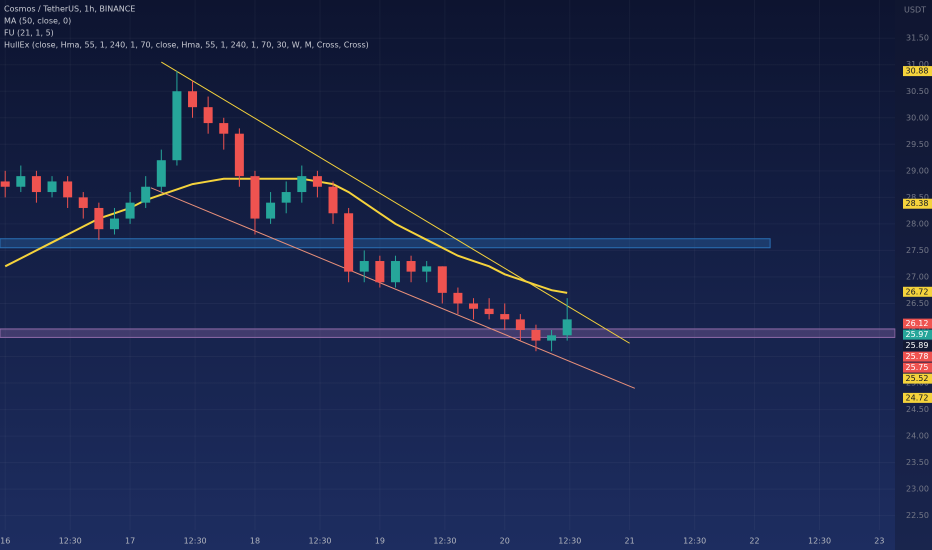 The image size is (932, 550). What do you see at coordinates (255, 541) in the screenshot?
I see `x-tick-label: 18` at bounding box center [255, 541].